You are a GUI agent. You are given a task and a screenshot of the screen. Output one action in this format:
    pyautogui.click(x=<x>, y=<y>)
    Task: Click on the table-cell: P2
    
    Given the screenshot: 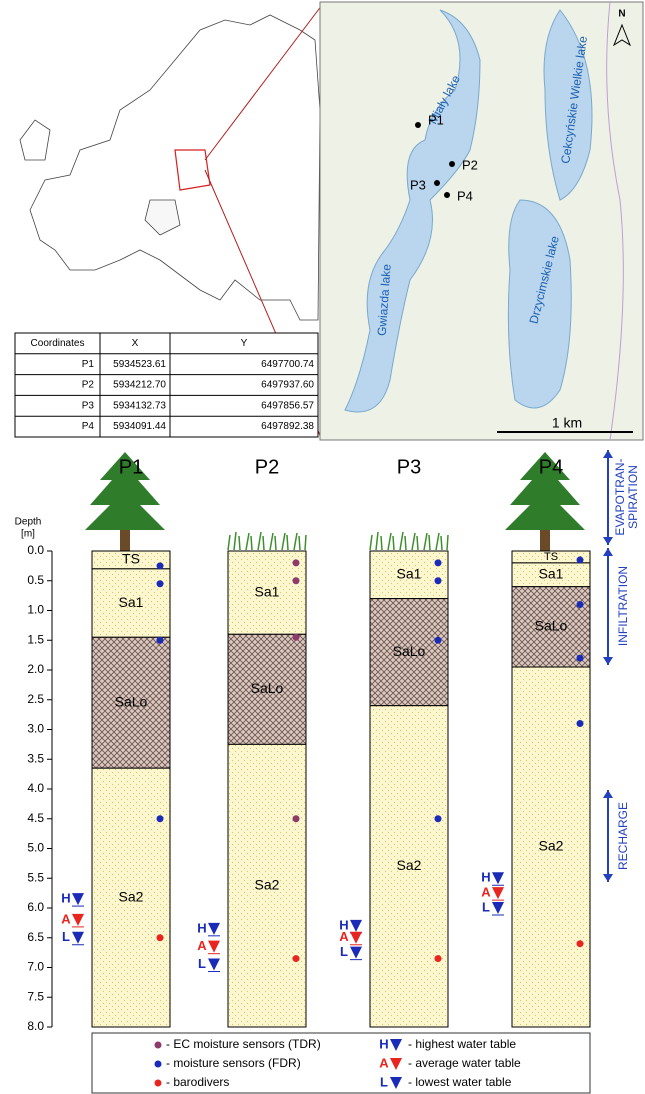 What is the action you would take?
    pyautogui.click(x=88, y=385)
    